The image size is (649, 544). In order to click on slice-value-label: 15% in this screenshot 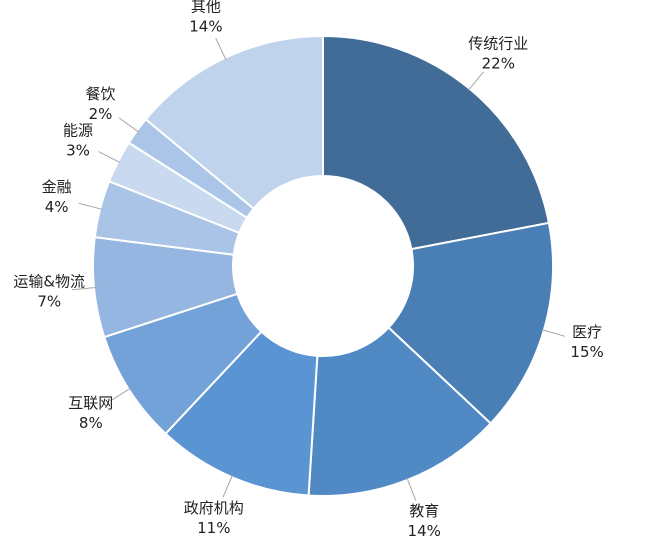, I will do `click(586, 352)`.